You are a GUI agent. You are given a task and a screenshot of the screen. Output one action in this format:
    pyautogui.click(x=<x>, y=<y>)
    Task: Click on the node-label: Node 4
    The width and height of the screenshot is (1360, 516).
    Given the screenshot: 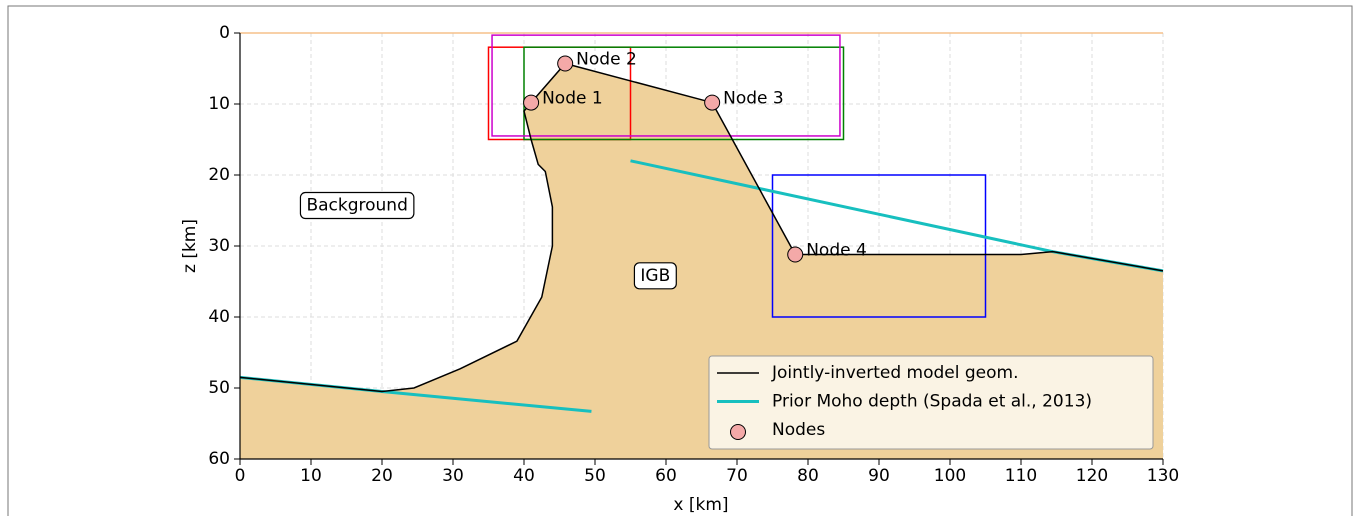 What is the action you would take?
    pyautogui.click(x=836, y=251)
    